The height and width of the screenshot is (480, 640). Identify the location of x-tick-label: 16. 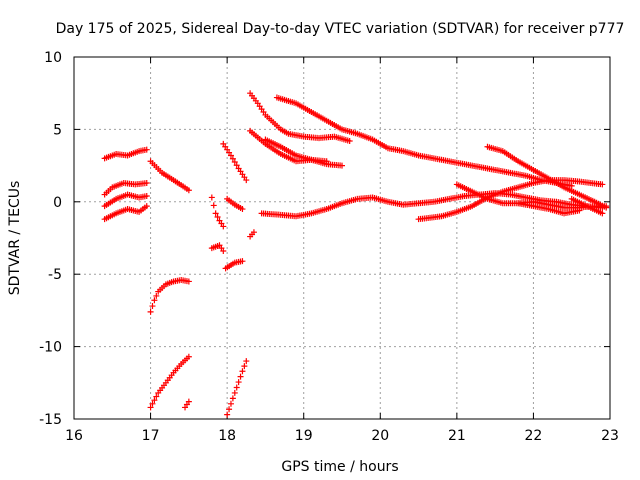
(74, 436).